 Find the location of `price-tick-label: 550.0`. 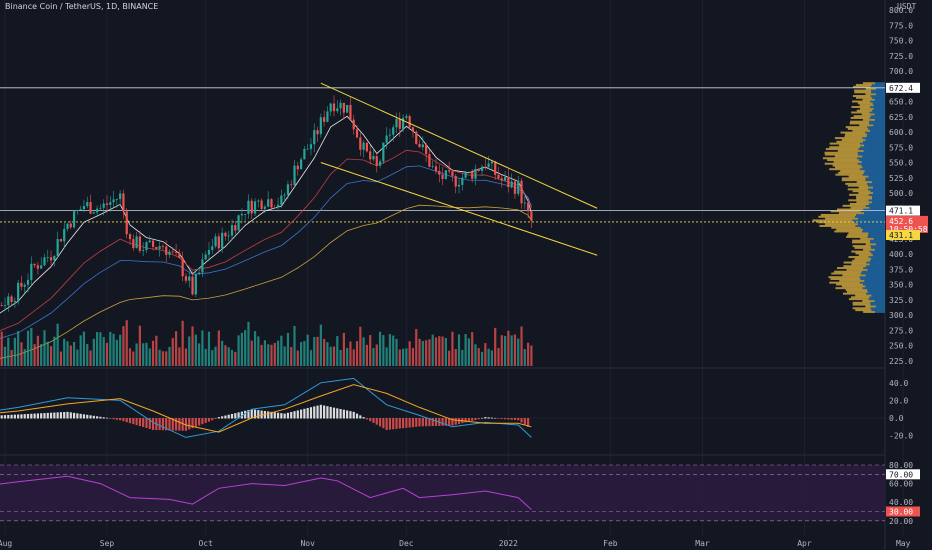

price-tick-label: 550.0 is located at coordinates (901, 163).